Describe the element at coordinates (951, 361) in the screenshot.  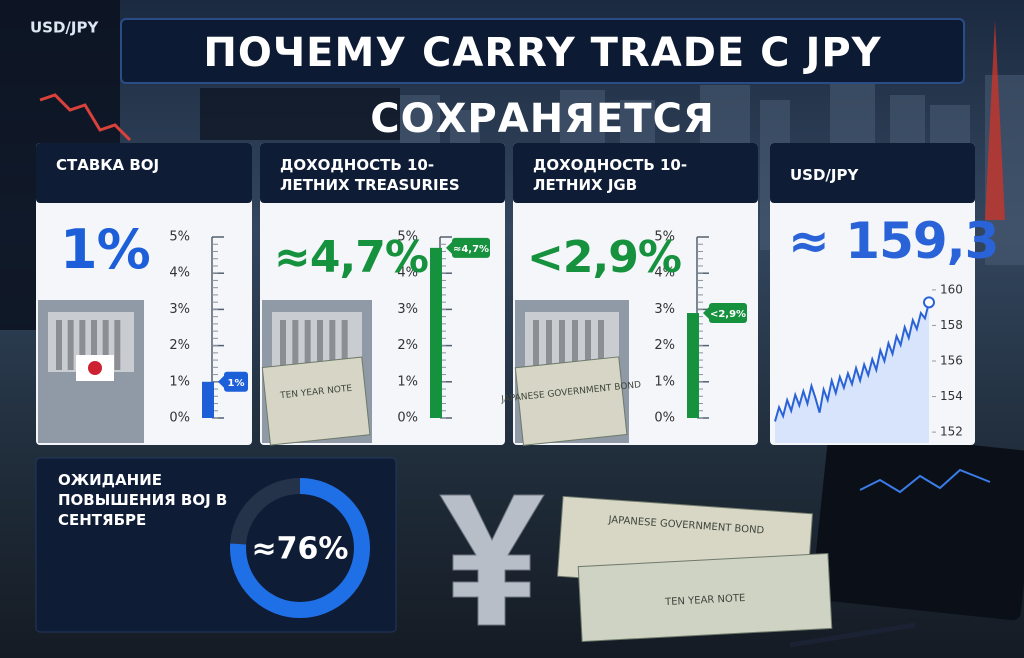
I see `tick-label: 156` at that location.